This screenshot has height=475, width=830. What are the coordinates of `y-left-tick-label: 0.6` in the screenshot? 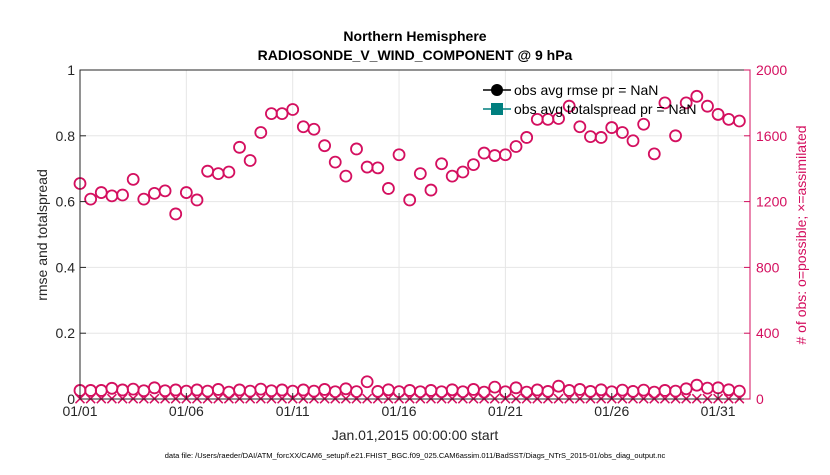 It's located at (66, 202).